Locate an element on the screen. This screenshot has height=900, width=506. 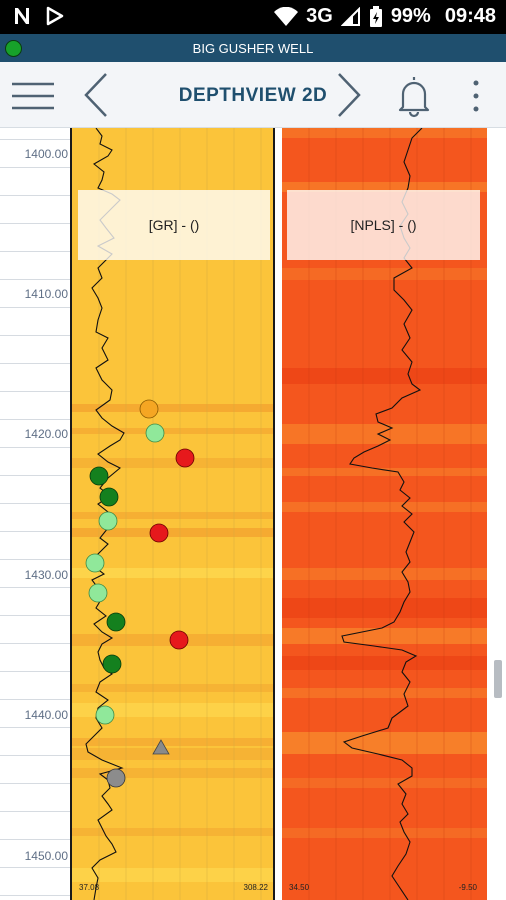
notifications-button is located at coordinates (414, 96).